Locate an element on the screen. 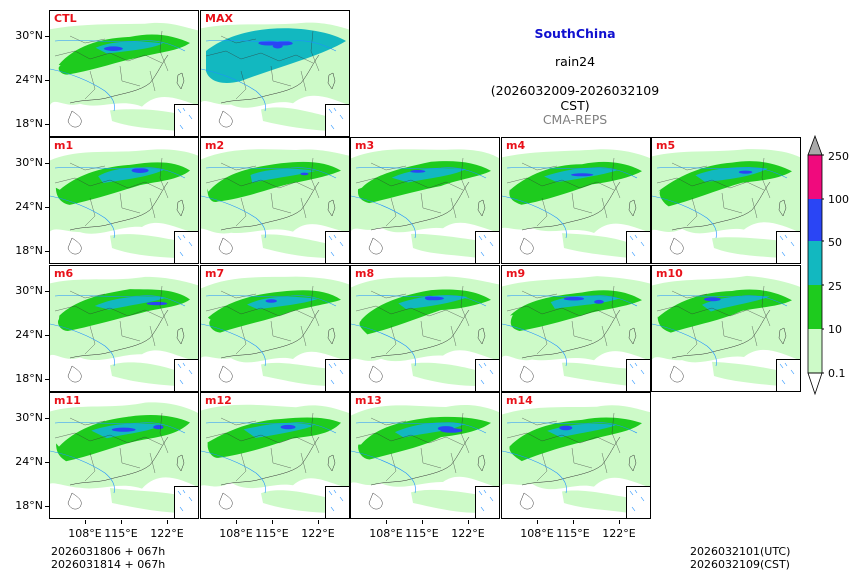 Image resolution: width=860 pixels, height=583 pixels. panel-label: m10 is located at coordinates (669, 273).